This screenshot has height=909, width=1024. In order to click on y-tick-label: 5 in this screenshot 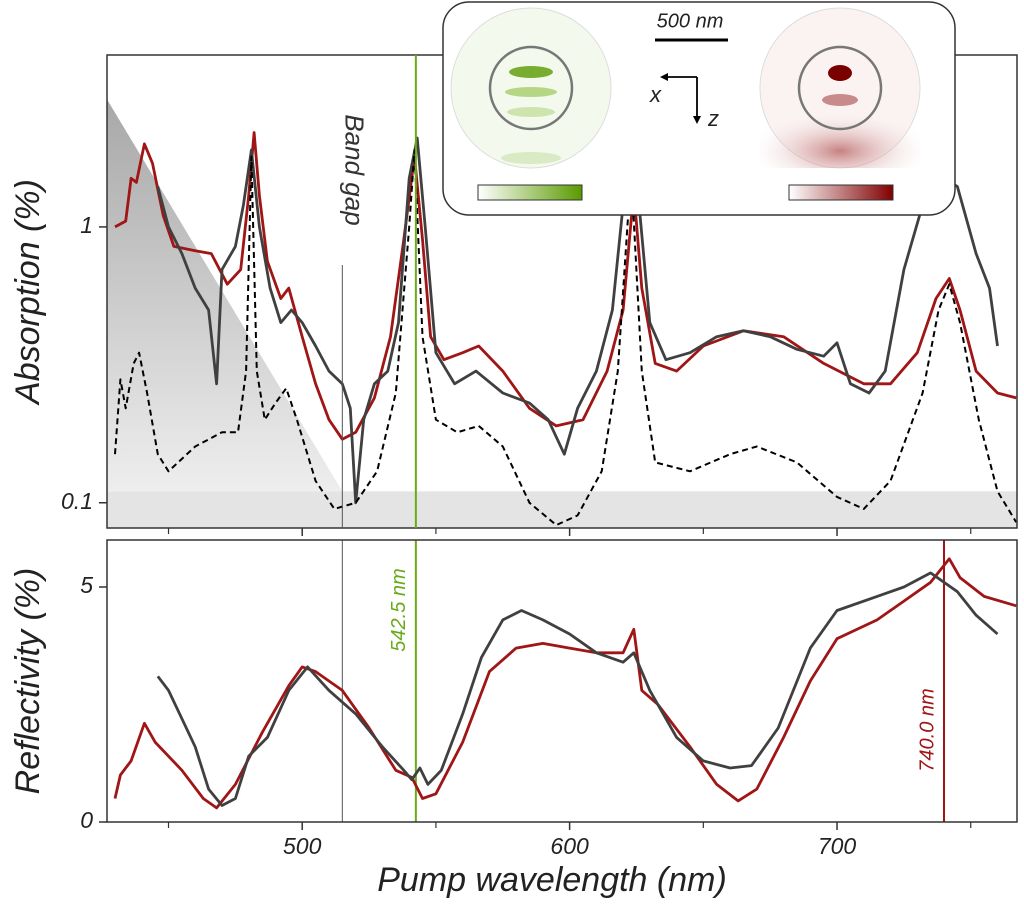, I will do `click(86, 585)`.